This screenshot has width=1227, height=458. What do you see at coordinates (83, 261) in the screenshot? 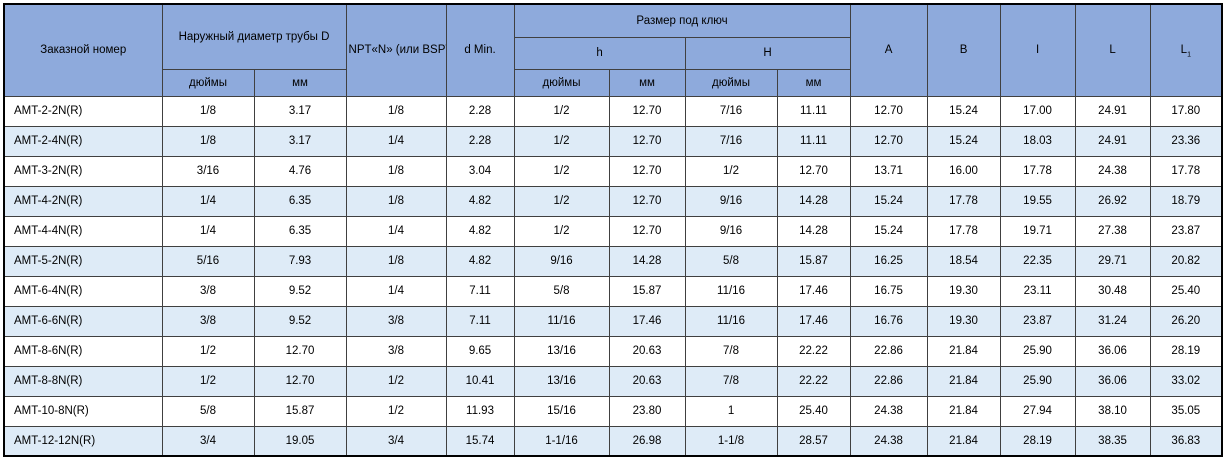
I see `cell-order-number: AMT-5-2N(R)` at bounding box center [83, 261].